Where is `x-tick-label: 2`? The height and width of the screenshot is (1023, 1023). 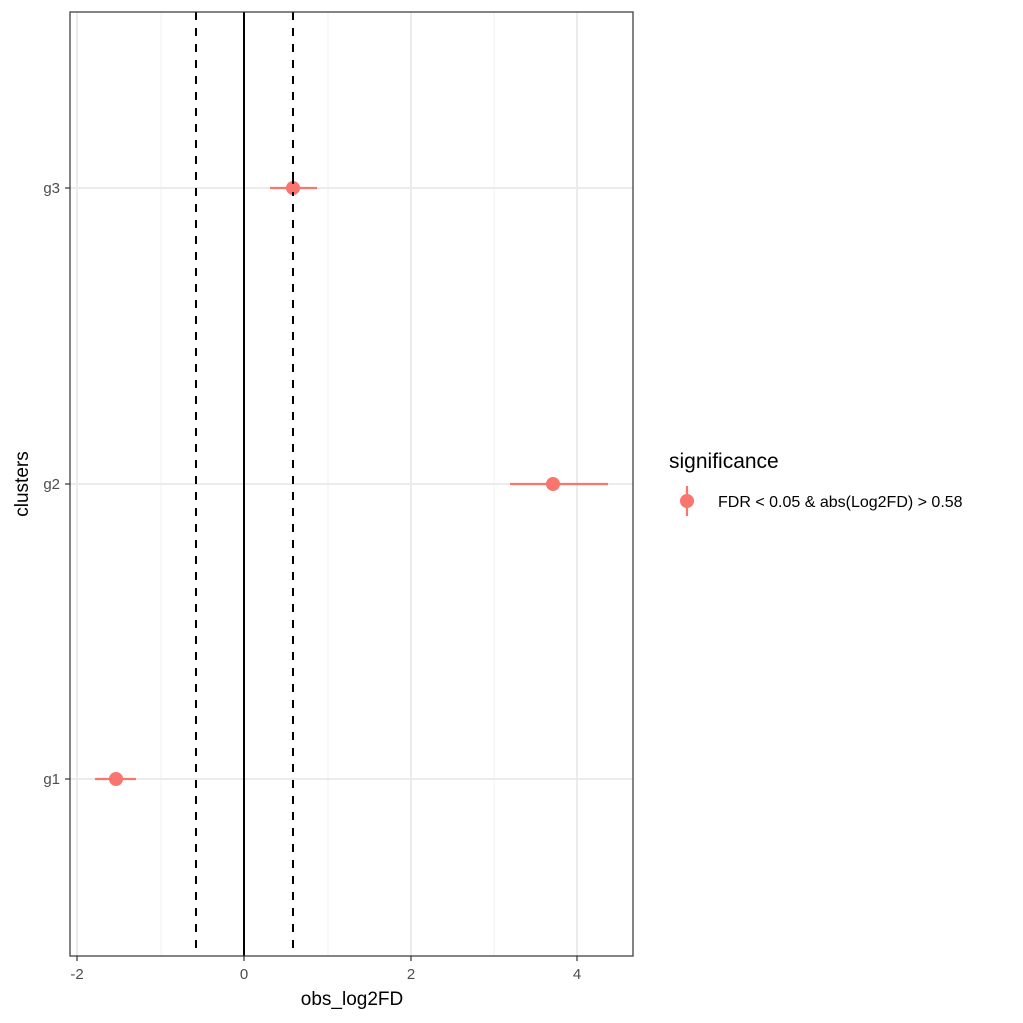 x-tick-label: 2 is located at coordinates (411, 974).